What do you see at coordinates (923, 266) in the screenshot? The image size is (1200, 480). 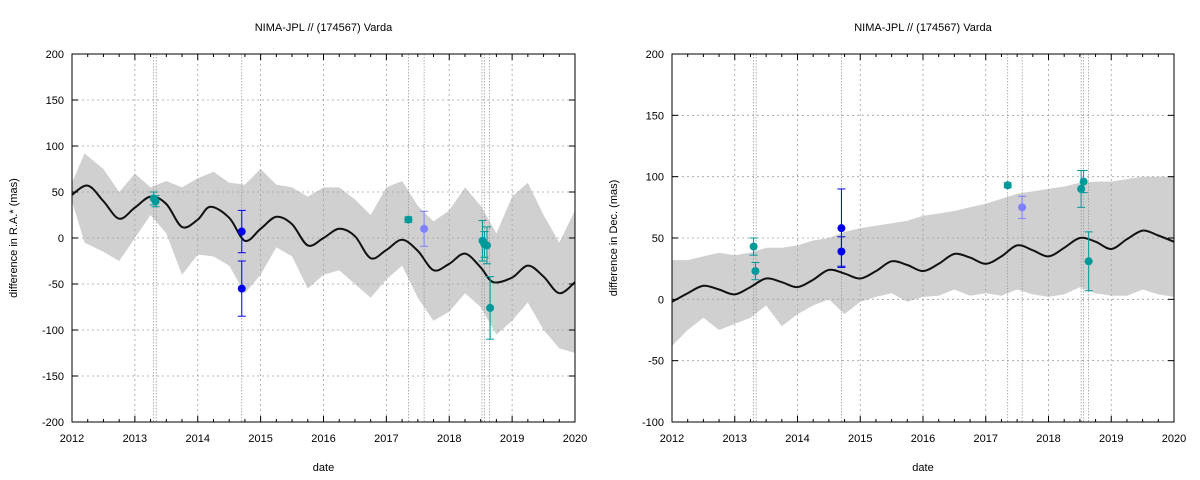 I see `model-curve` at bounding box center [923, 266].